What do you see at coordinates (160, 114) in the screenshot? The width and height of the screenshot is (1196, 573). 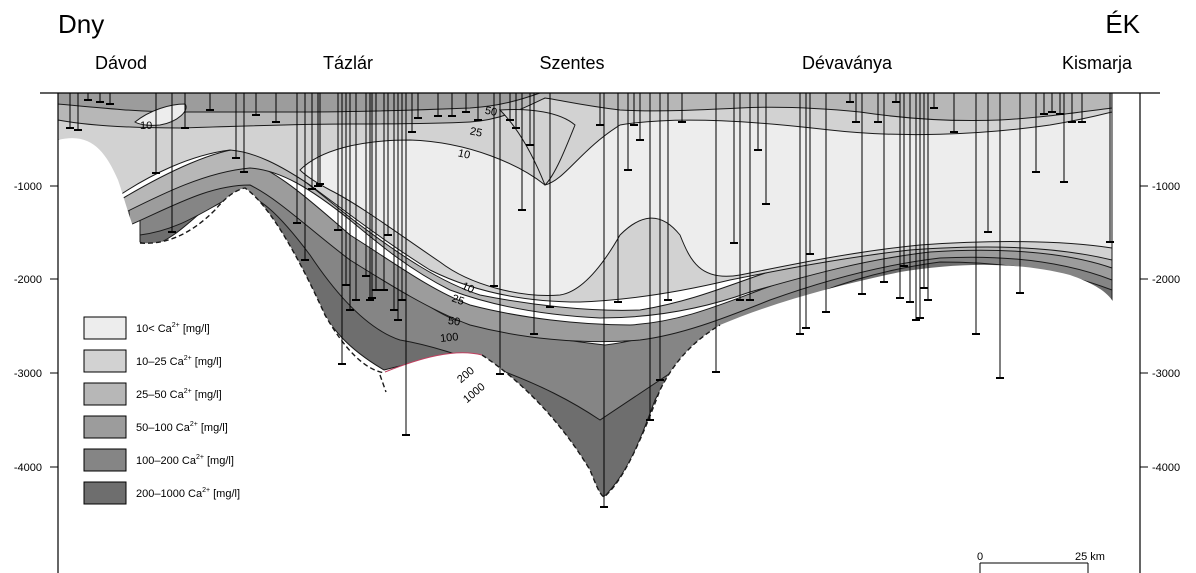 I see `lens-davod` at bounding box center [160, 114].